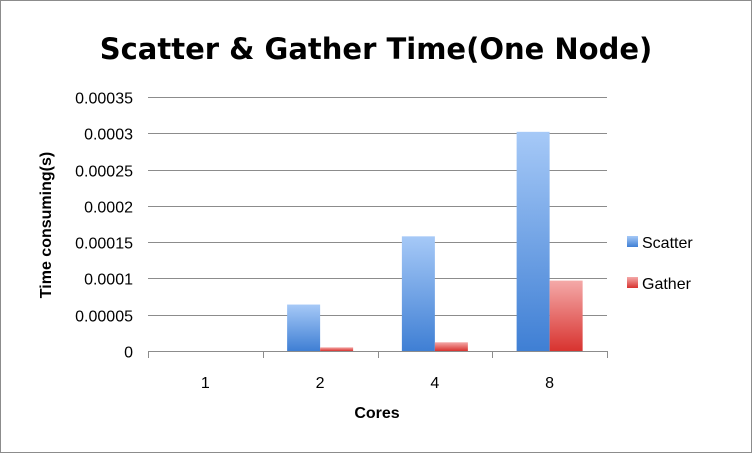 This screenshot has height=453, width=752. I want to click on y-tick-label: 0.0003, so click(108, 135).